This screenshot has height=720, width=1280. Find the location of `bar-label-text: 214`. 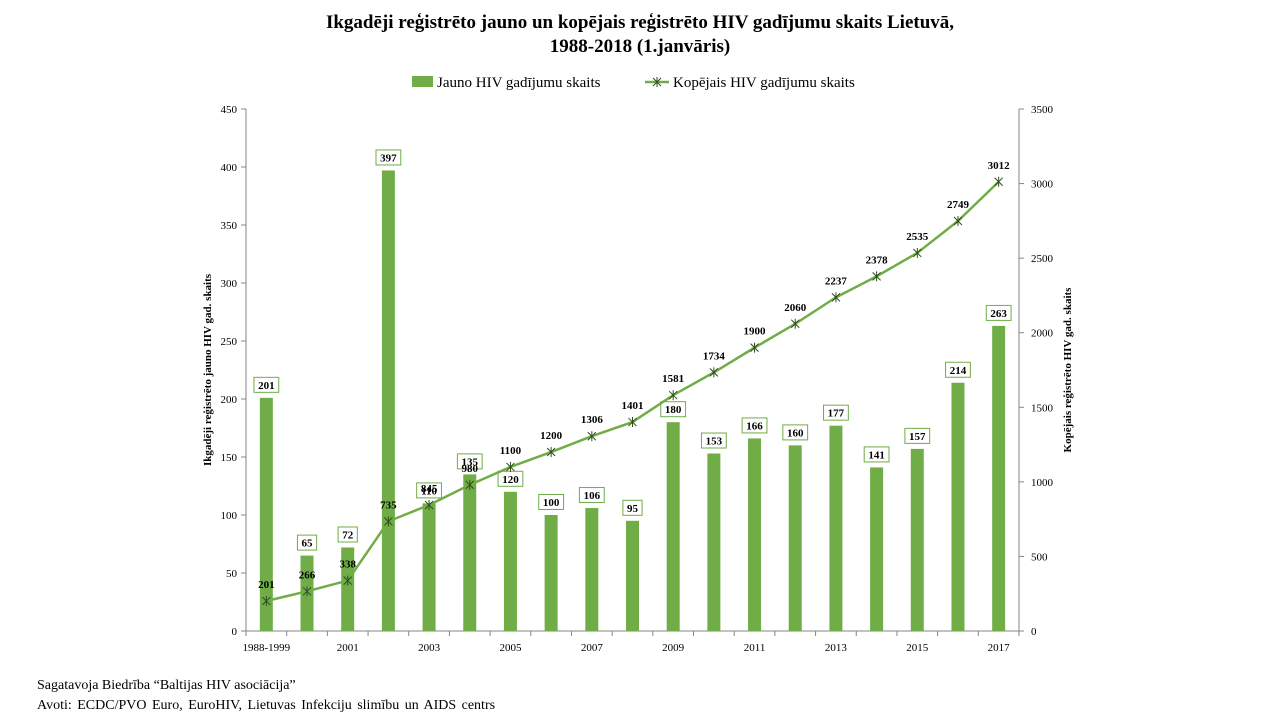

bar-label-text: 214 is located at coordinates (958, 371).